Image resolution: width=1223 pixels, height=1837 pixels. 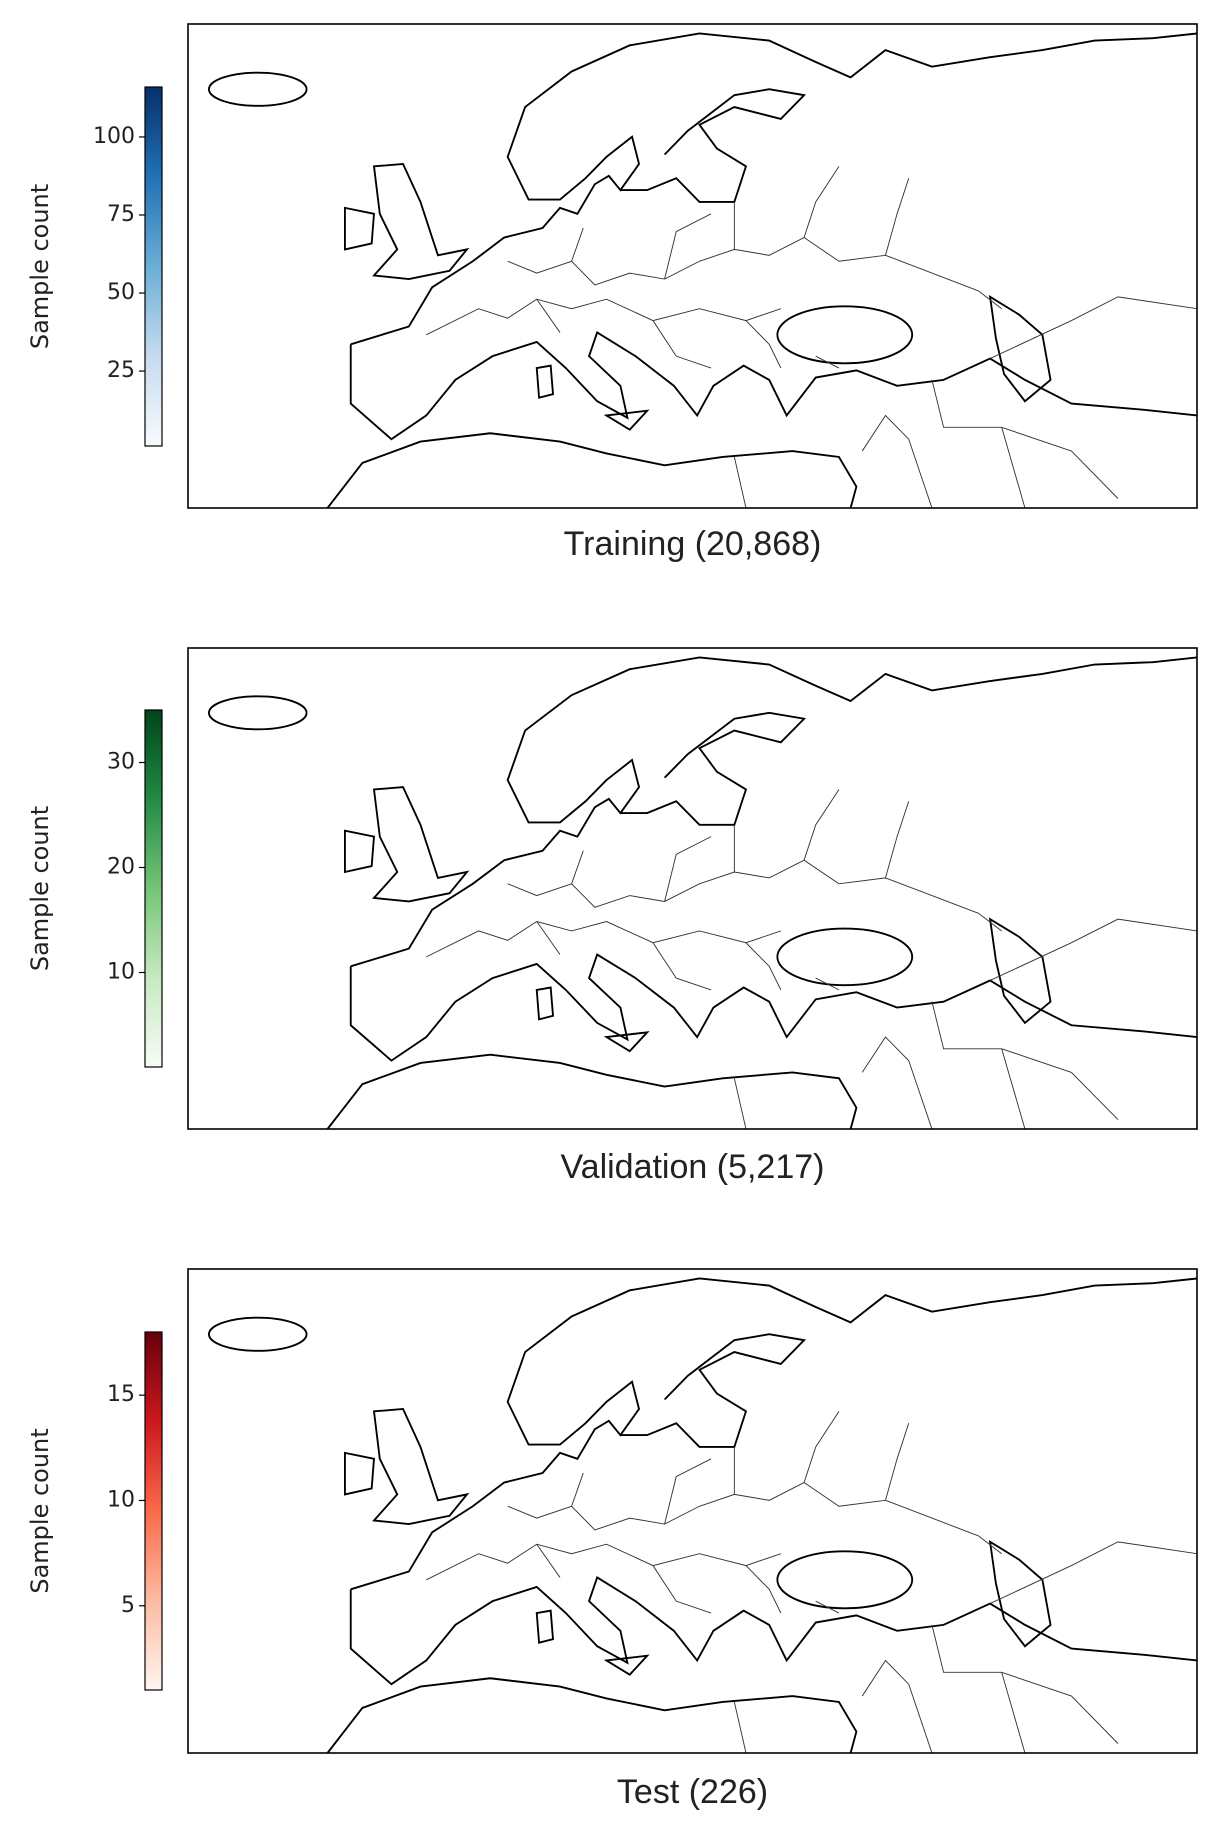 I want to click on colorbar-tick-label: 15, so click(x=121, y=1394).